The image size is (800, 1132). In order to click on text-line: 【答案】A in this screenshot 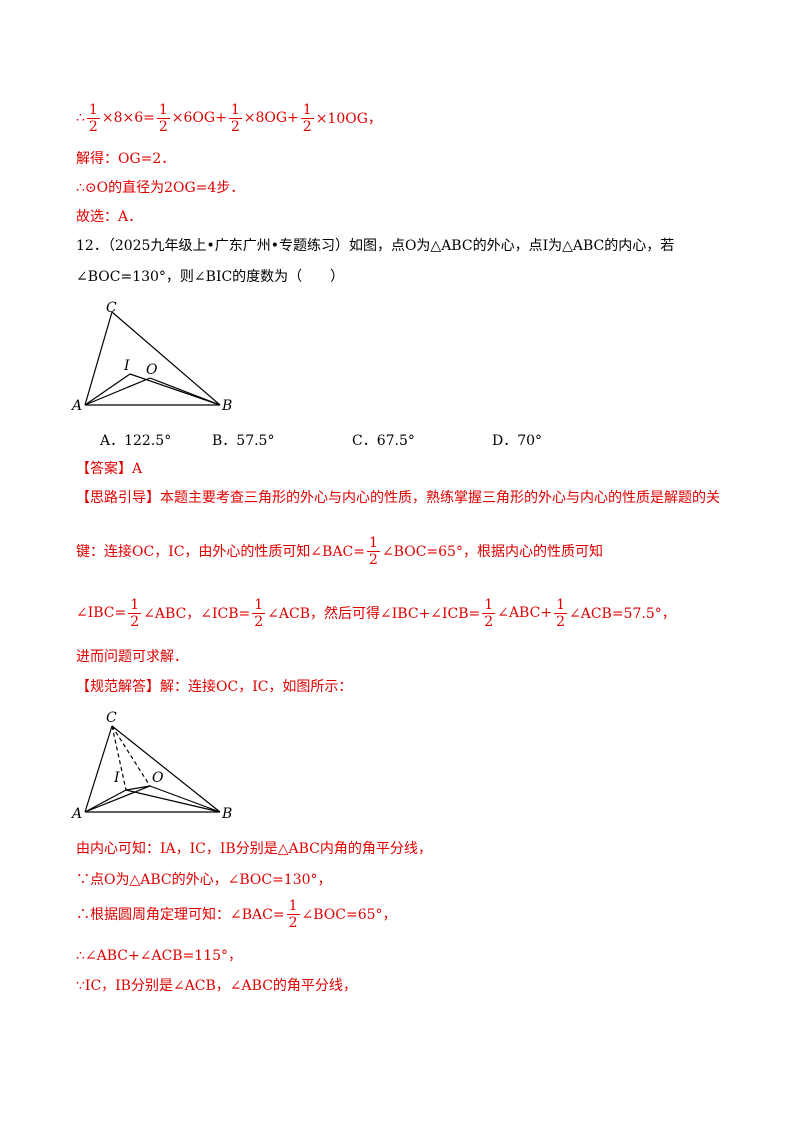, I will do `click(109, 468)`.